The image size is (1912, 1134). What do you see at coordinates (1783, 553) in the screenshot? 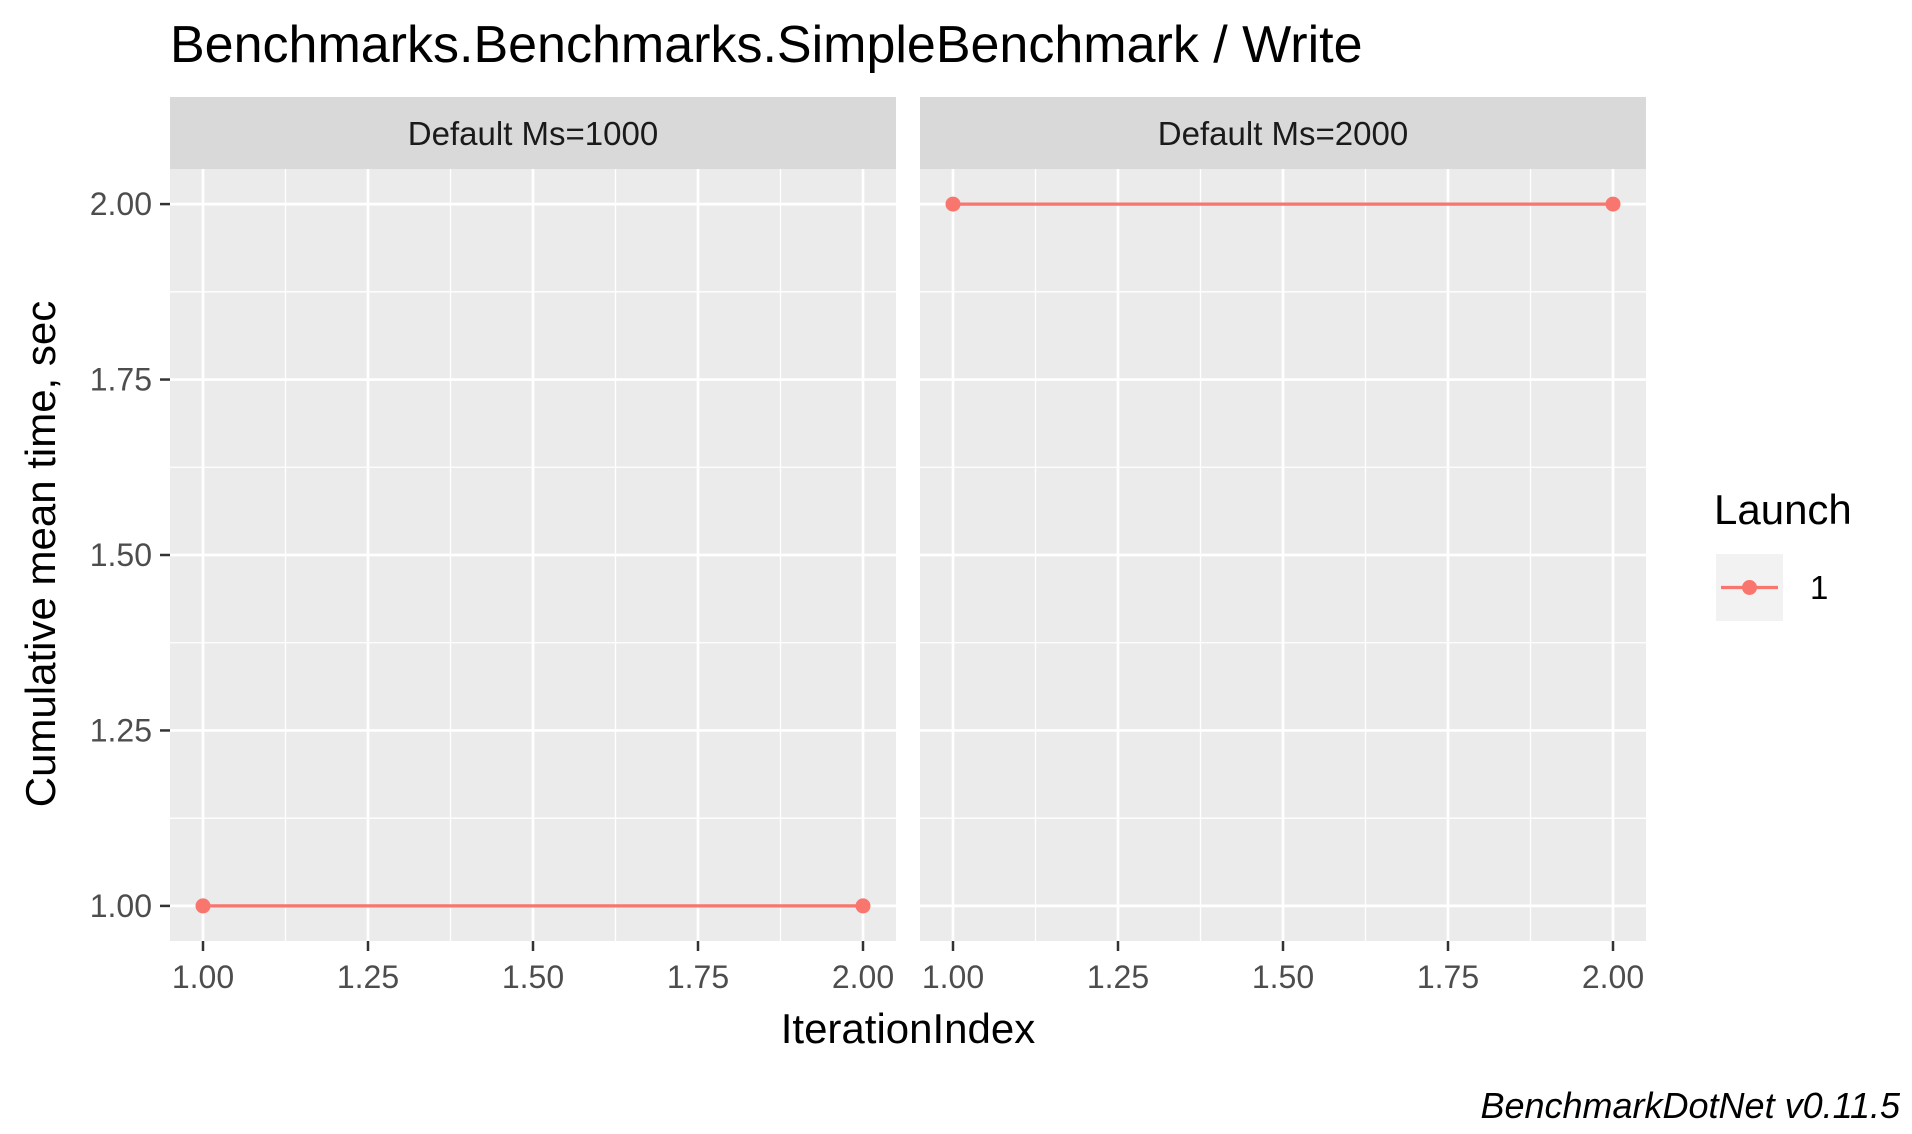
I see `legend: Launch 1` at bounding box center [1783, 553].